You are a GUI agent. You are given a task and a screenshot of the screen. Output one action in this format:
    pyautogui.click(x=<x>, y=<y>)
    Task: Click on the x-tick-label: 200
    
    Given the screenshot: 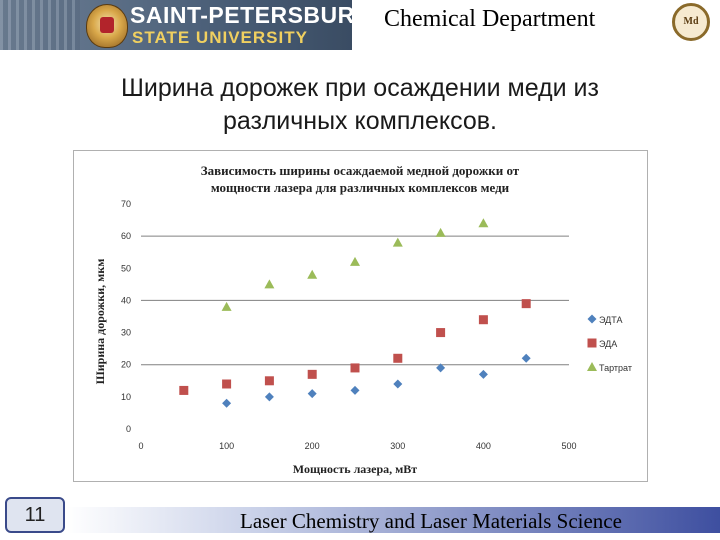 What is the action you would take?
    pyautogui.click(x=312, y=446)
    